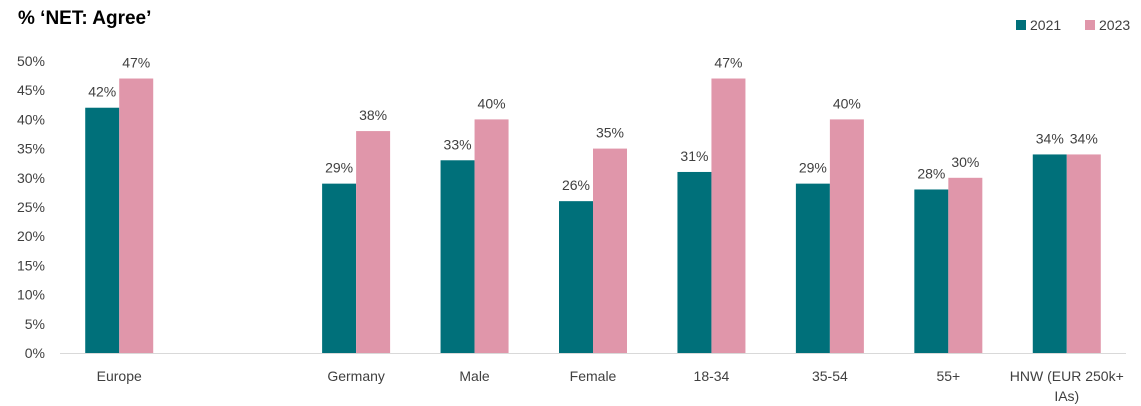 The width and height of the screenshot is (1141, 406). What do you see at coordinates (31, 178) in the screenshot?
I see `y-tick-label: 30%` at bounding box center [31, 178].